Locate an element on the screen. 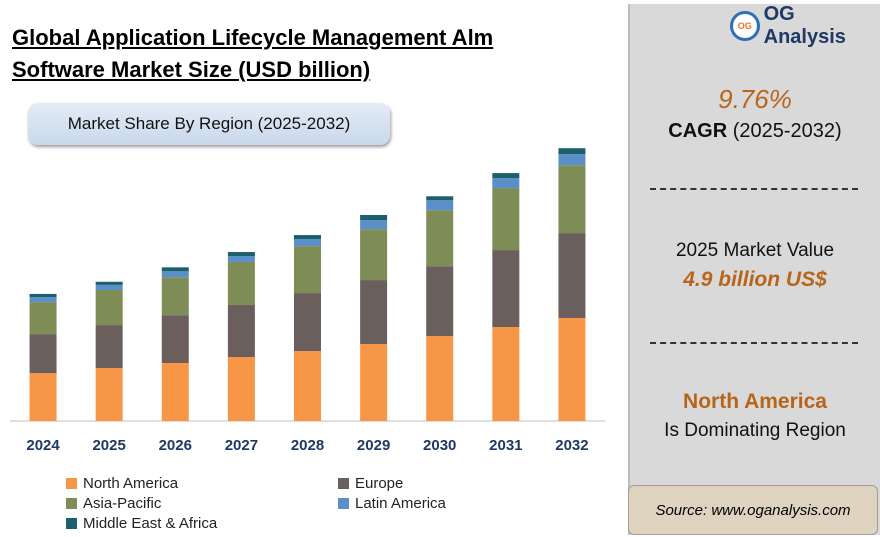 Image resolution: width=880 pixels, height=537 pixels. legend-item: Middle East & Africa is located at coordinates (141, 523).